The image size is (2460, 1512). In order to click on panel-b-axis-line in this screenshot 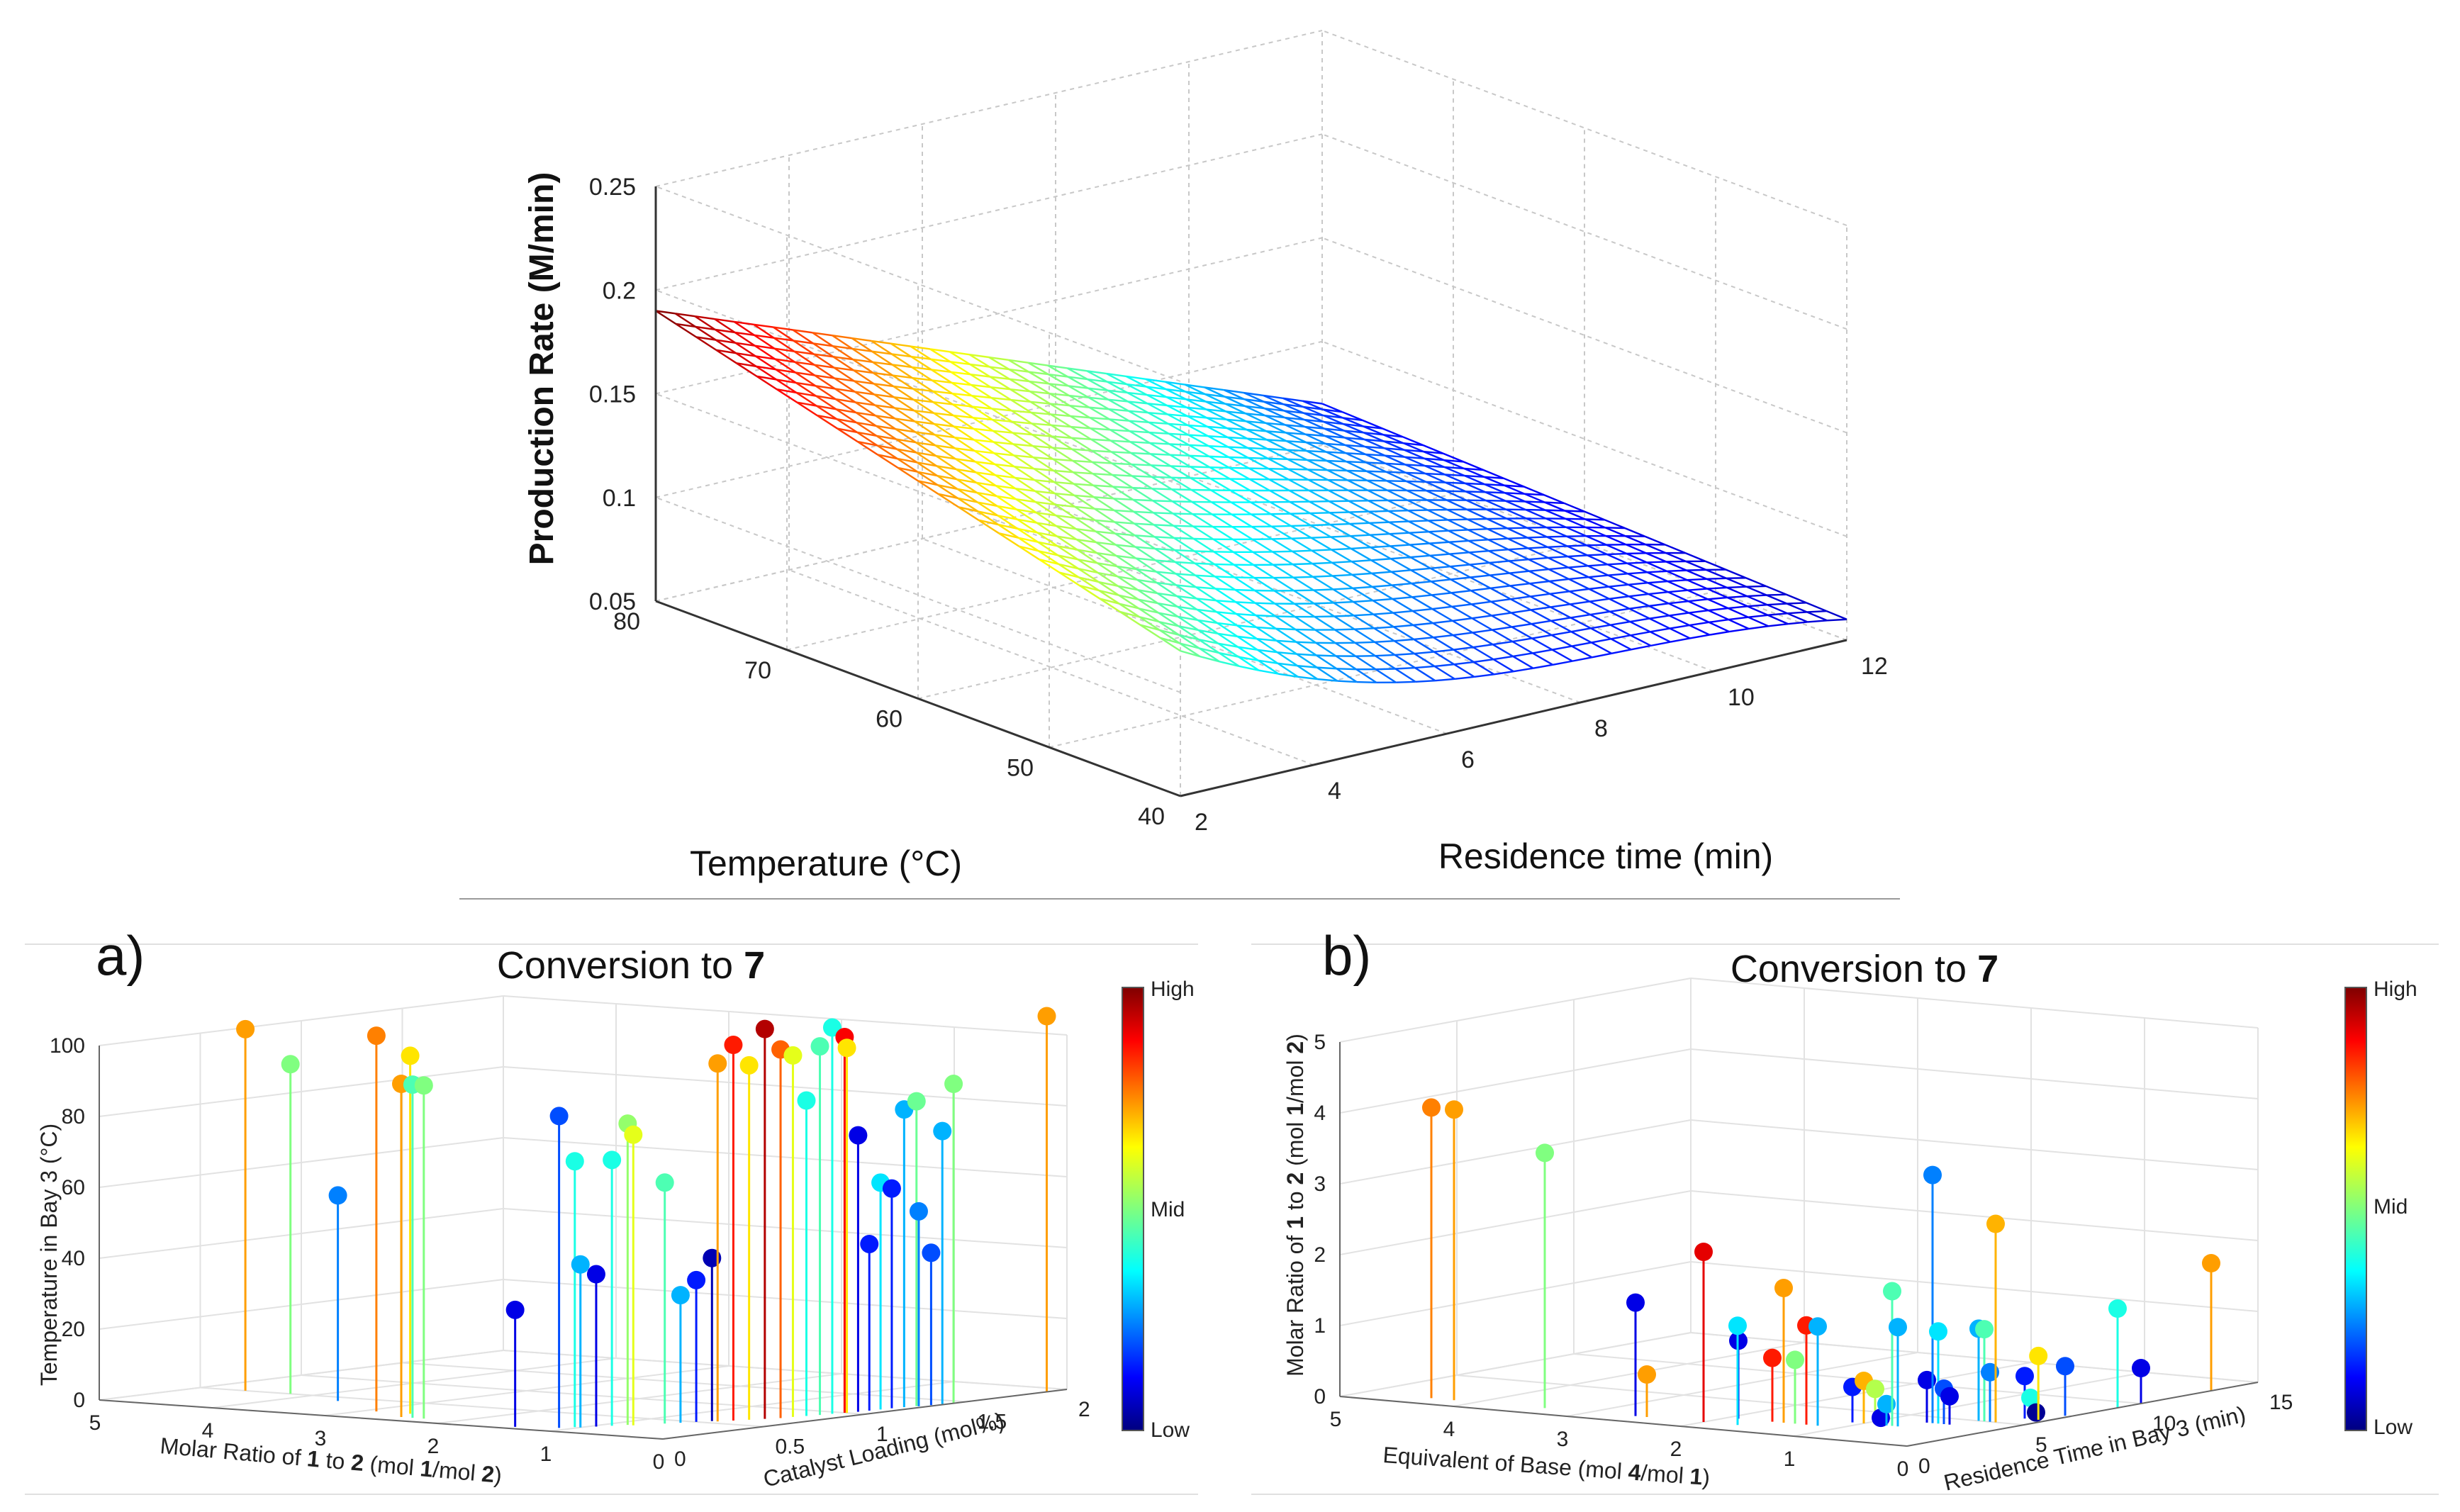, I will do `click(2082, 1415)`.